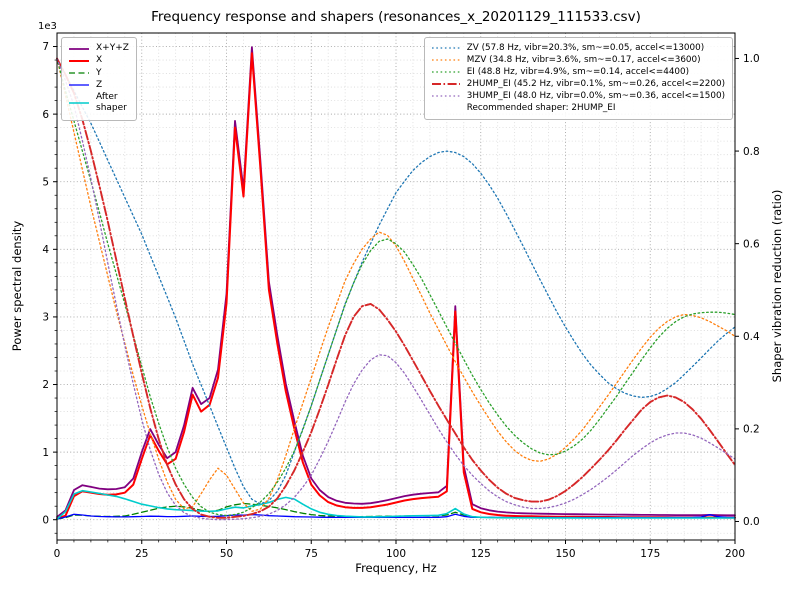  Describe the element at coordinates (541, 107) in the screenshot. I see `recommended-shaper-label: Recommended shaper: 2HUMP_EI` at that location.